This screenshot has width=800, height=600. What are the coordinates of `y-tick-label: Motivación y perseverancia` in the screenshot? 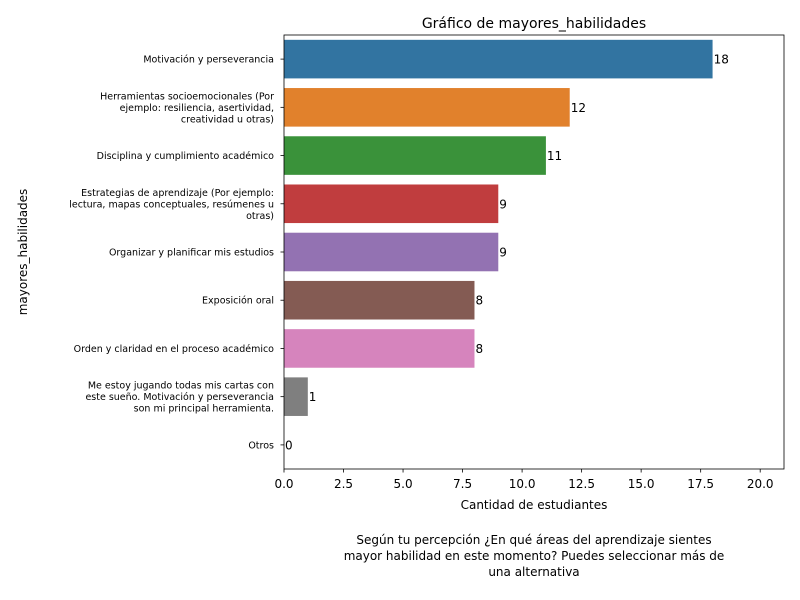 It's located at (208, 60).